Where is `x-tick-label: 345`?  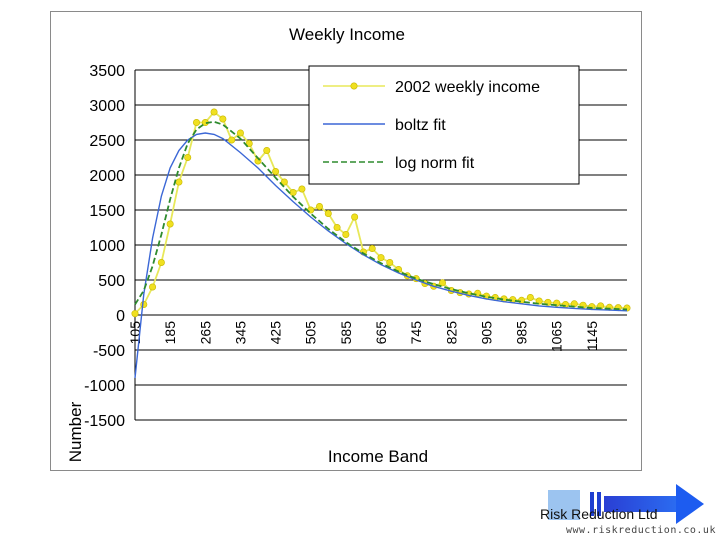
x-tick-label: 345 is located at coordinates (240, 333).